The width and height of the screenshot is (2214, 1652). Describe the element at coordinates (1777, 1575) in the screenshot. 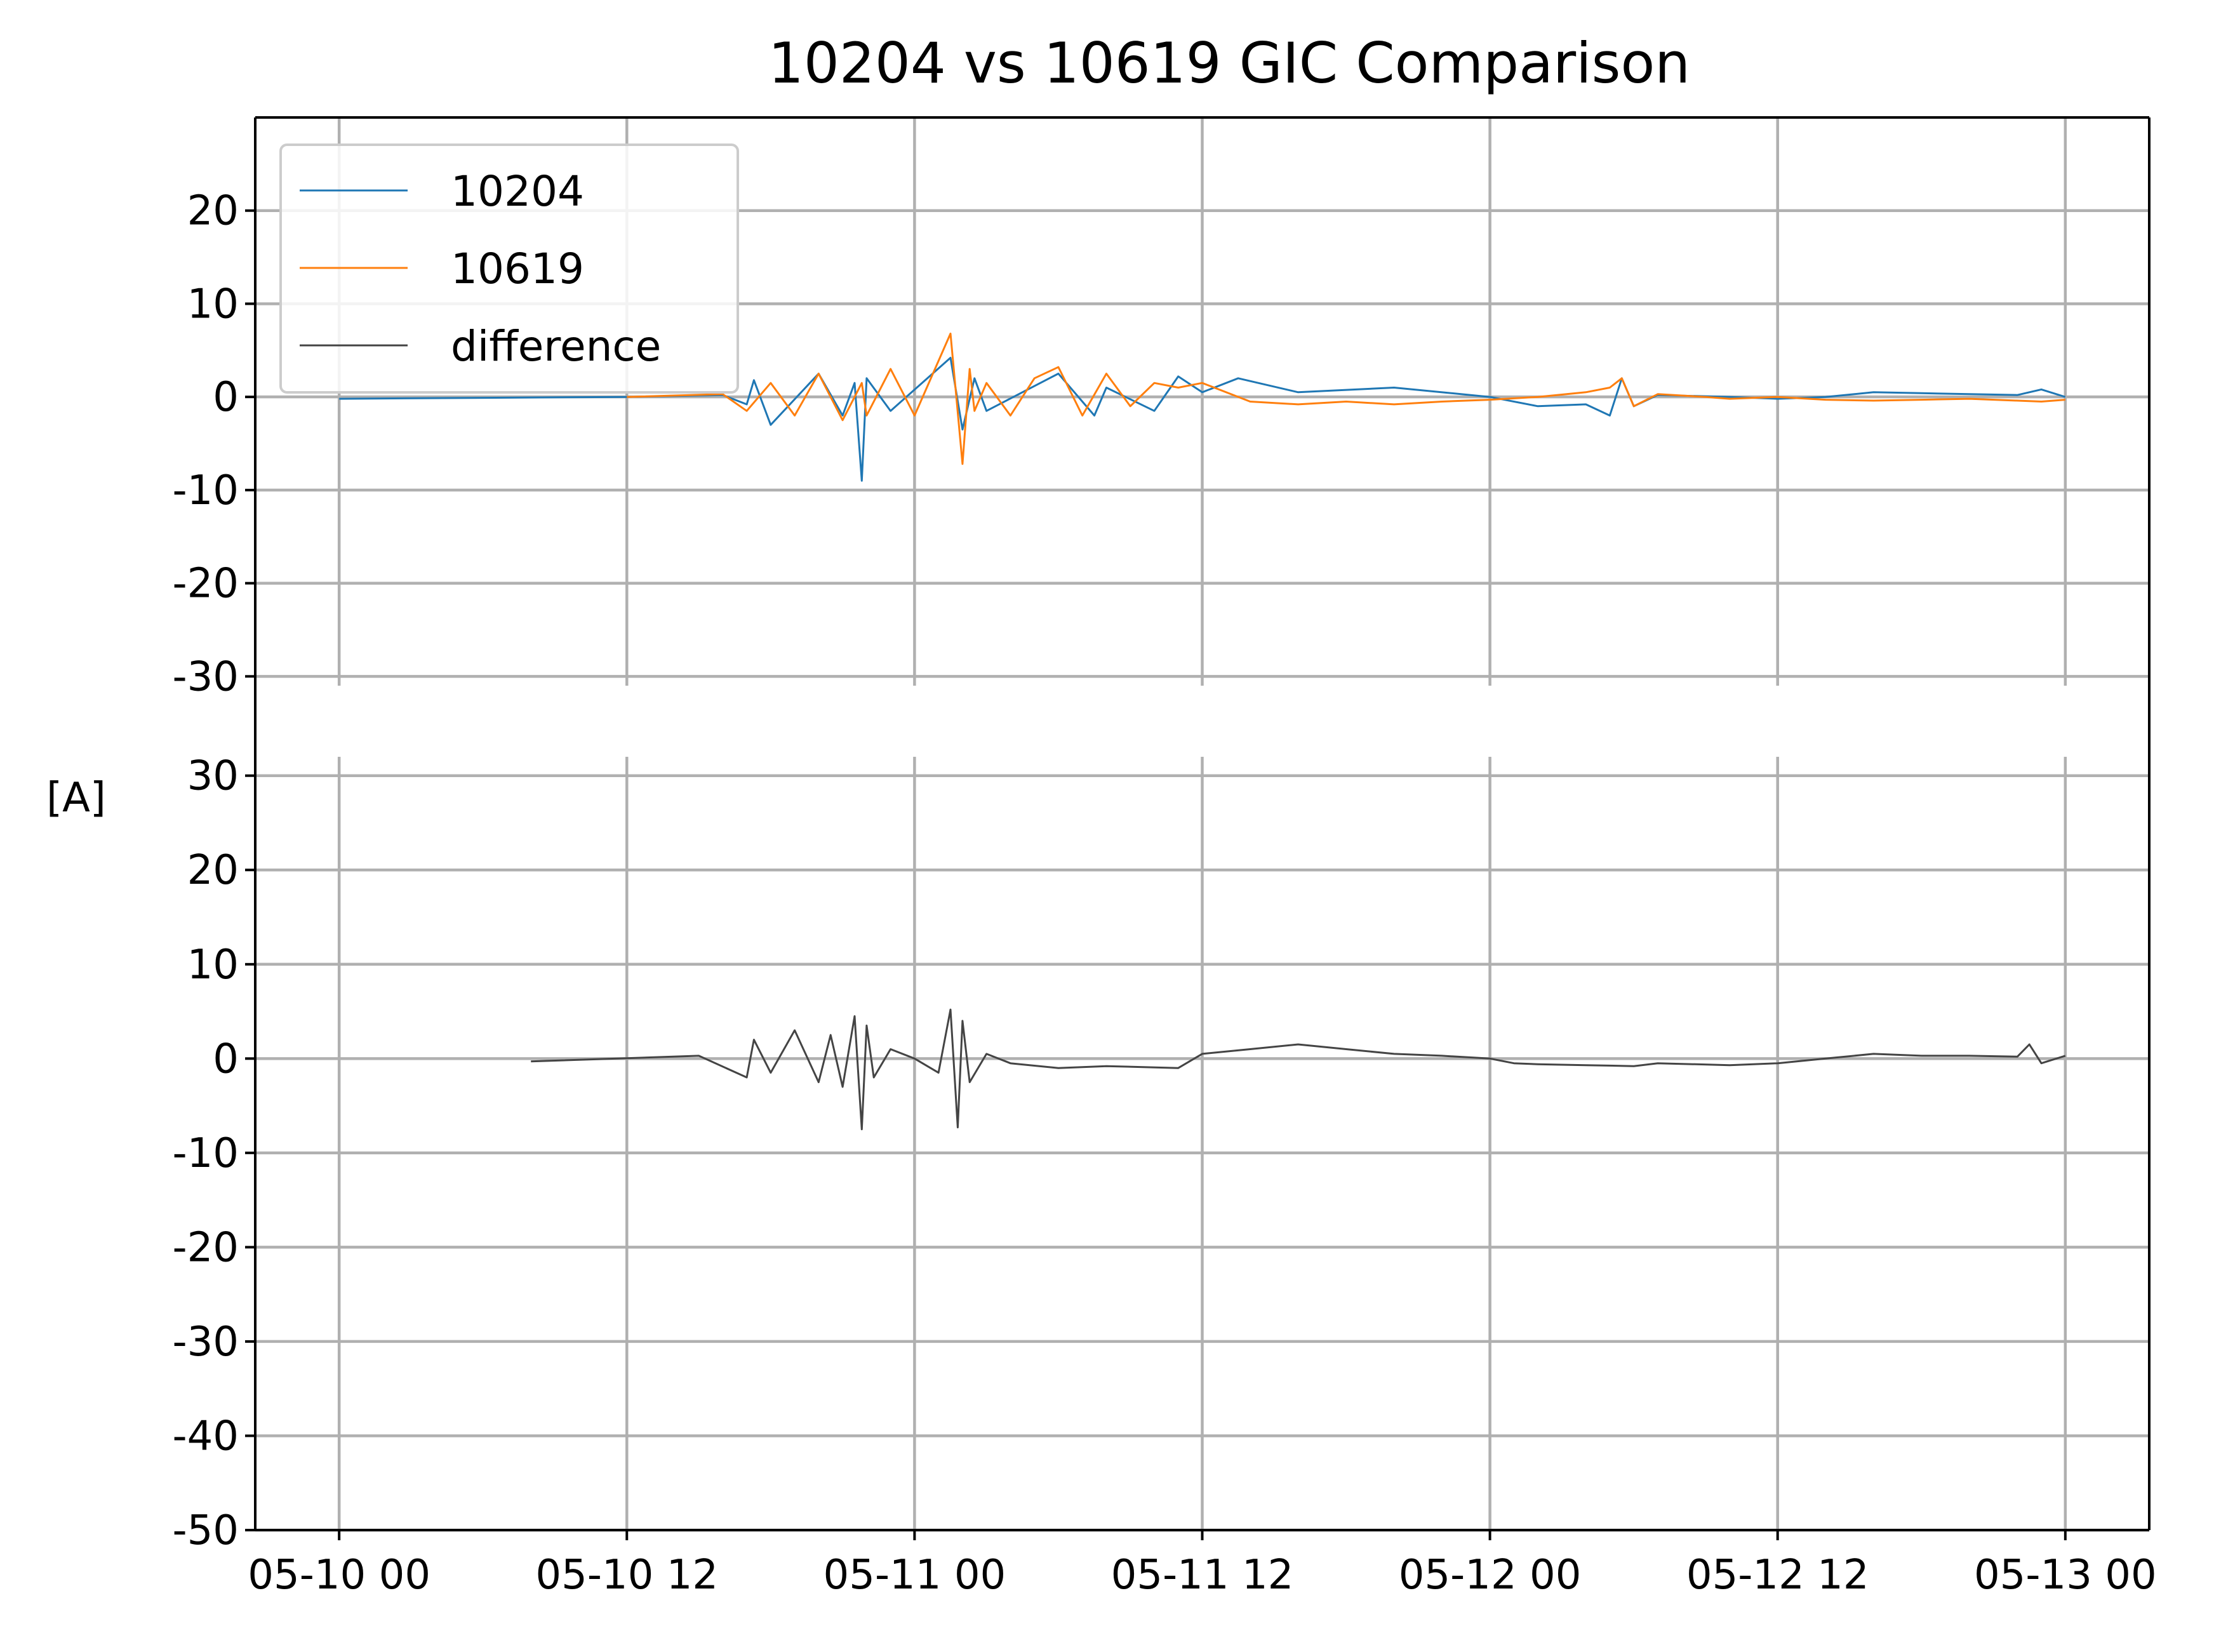

I see `x-tick-label: 05-12 12` at that location.